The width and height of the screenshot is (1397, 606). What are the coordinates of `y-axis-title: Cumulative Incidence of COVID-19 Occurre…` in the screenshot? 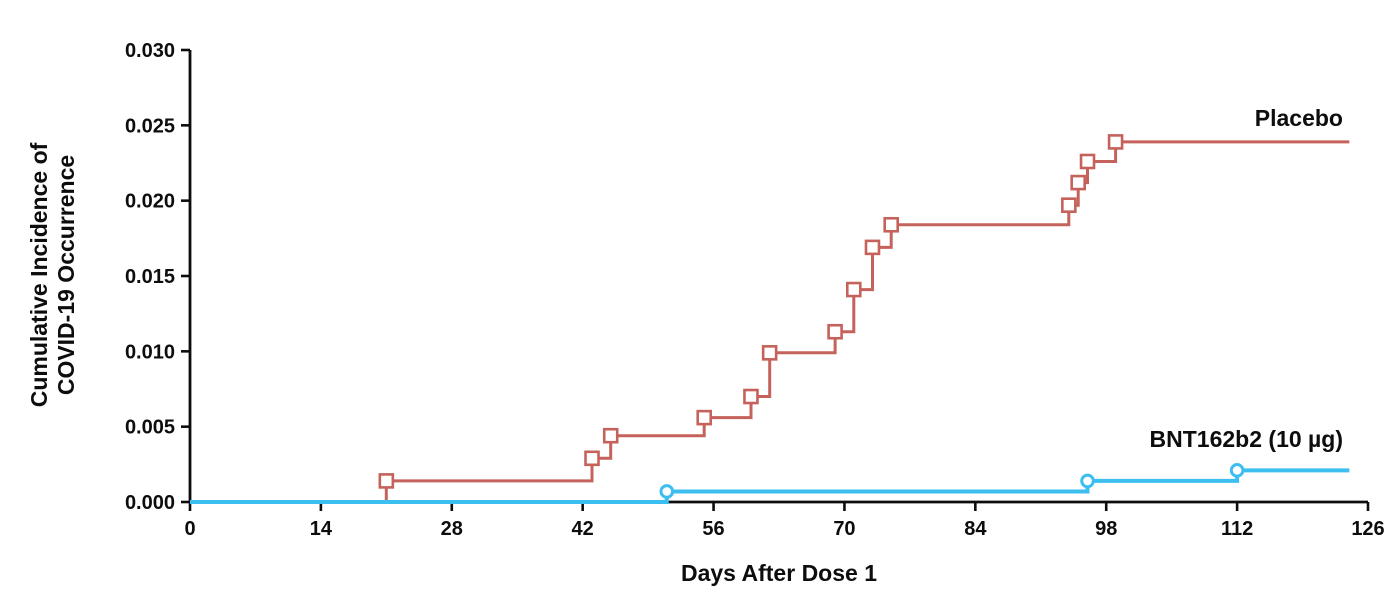 It's located at (54, 275).